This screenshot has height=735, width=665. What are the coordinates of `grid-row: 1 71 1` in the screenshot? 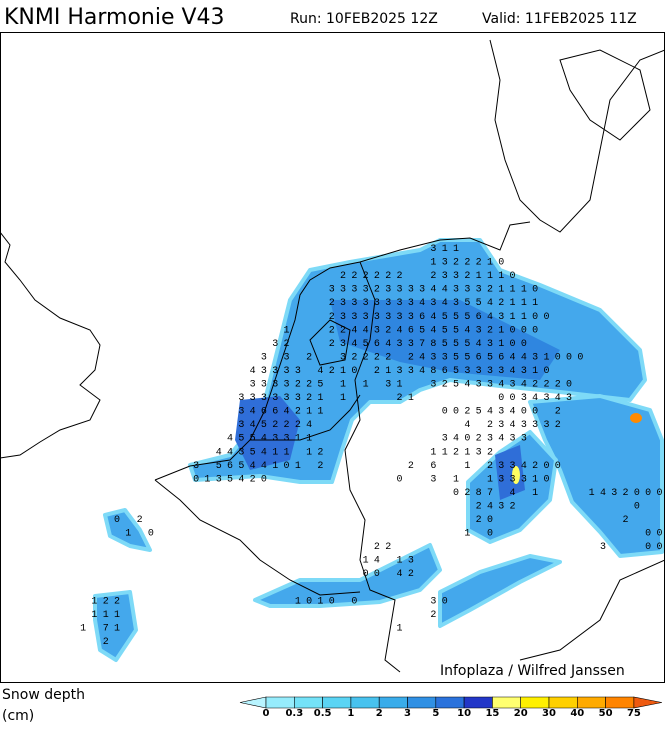 It's located at (204, 628).